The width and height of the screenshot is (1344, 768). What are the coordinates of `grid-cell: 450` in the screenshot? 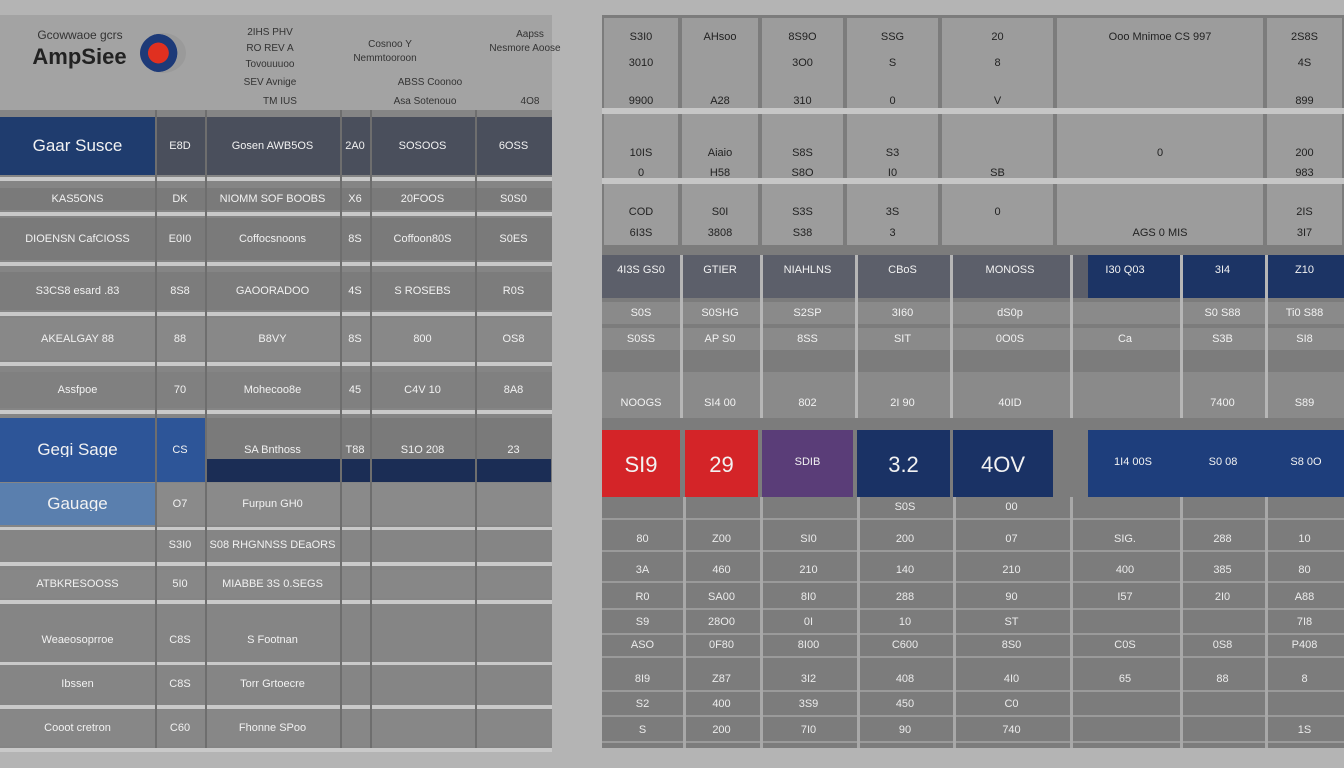 It's located at (905, 704).